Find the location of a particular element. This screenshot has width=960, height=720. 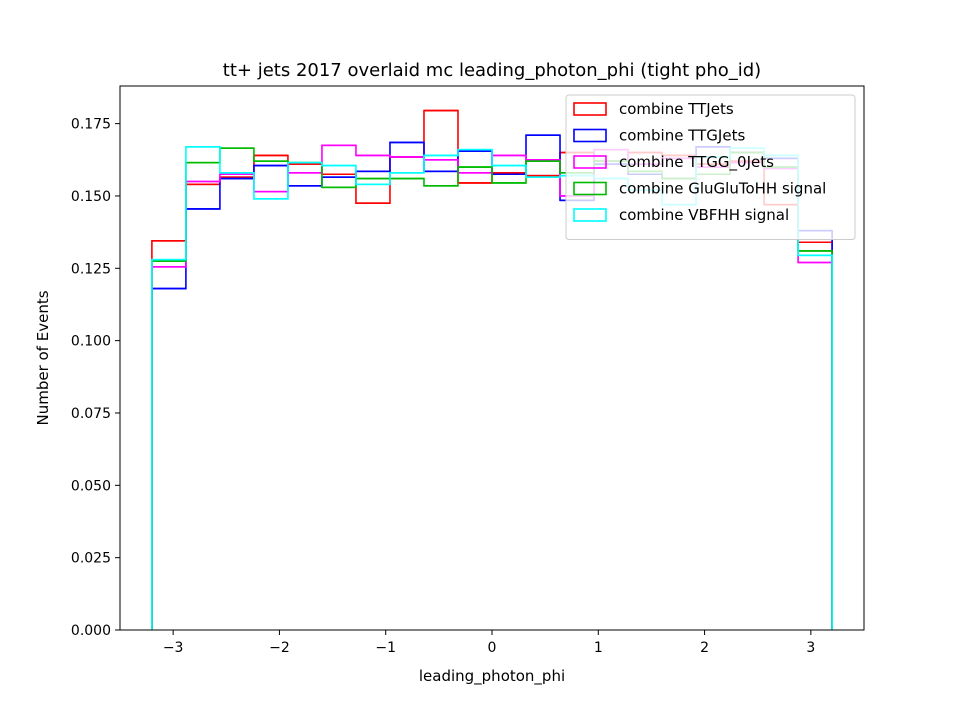

y-axis-label: Number of Events is located at coordinates (43, 357).